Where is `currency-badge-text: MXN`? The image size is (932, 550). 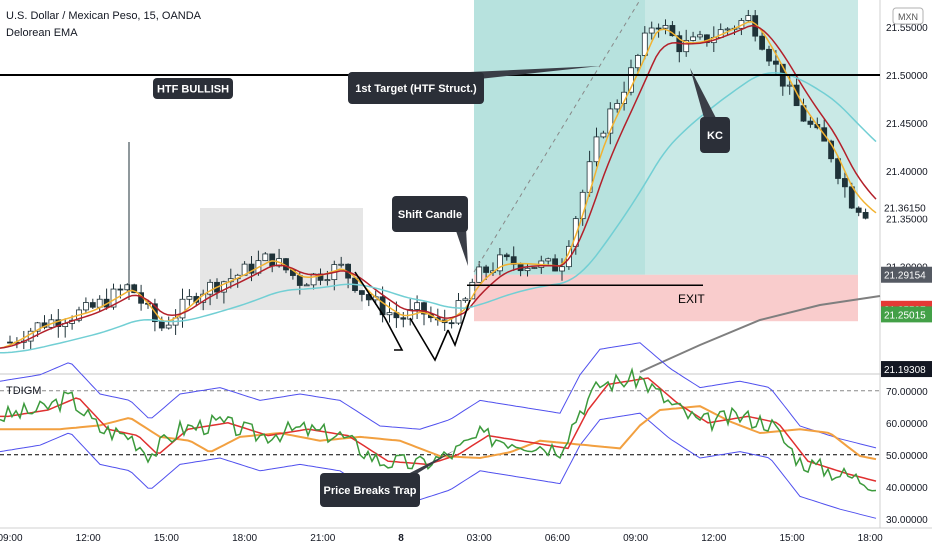
currency-badge-text: MXN is located at coordinates (908, 17).